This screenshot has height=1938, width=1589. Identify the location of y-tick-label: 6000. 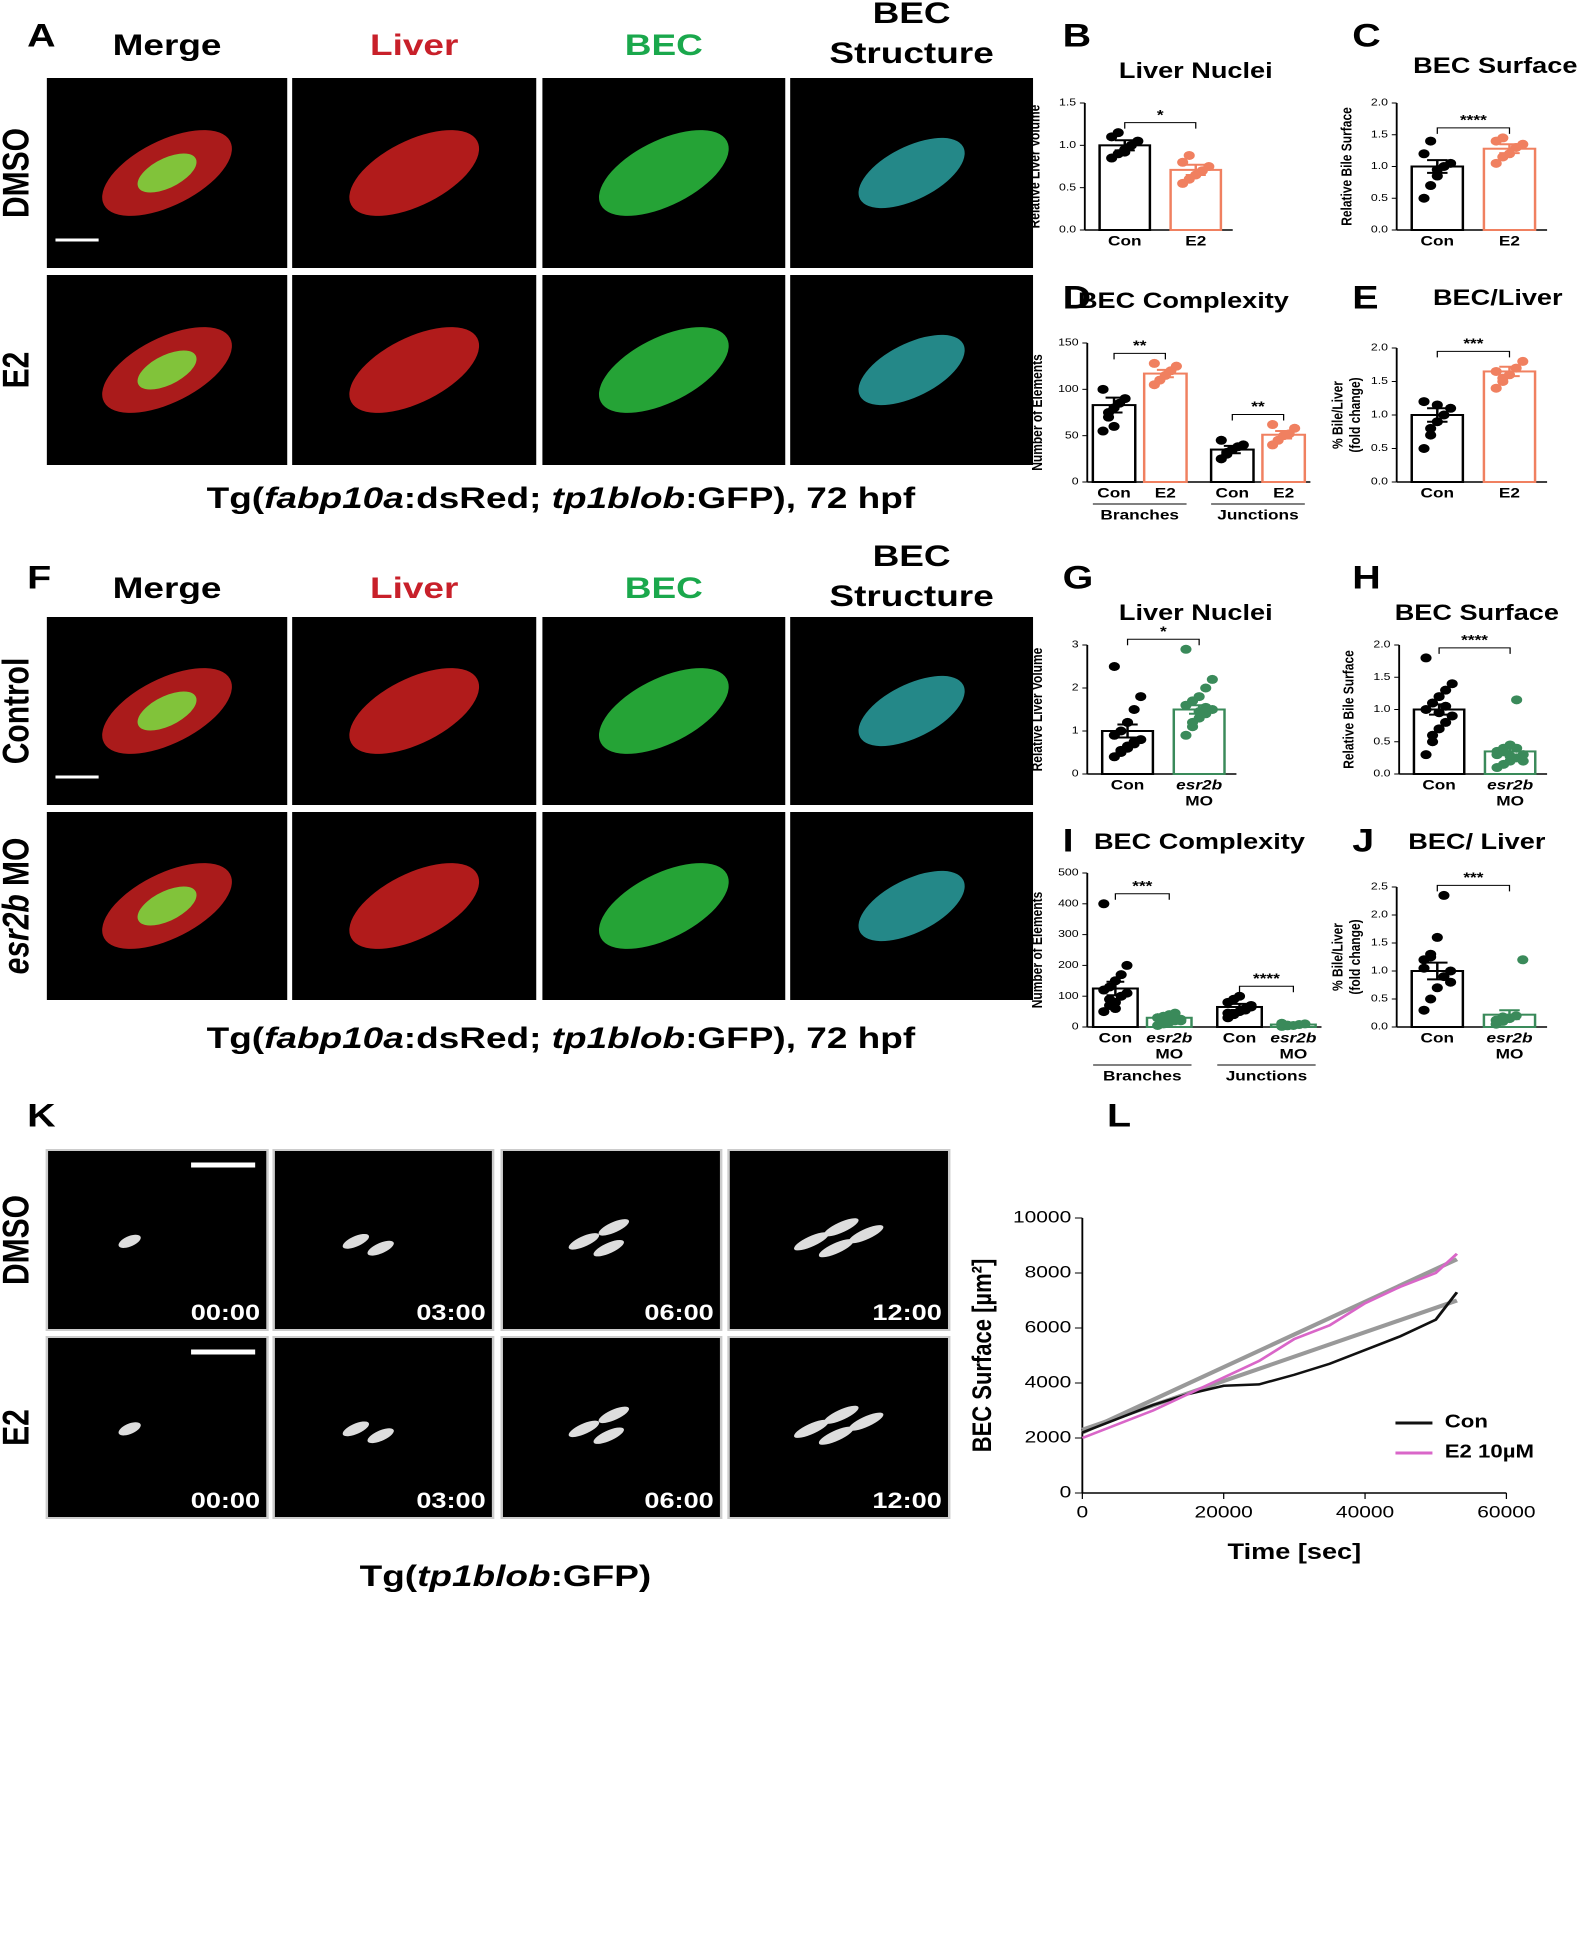
(1048, 1327).